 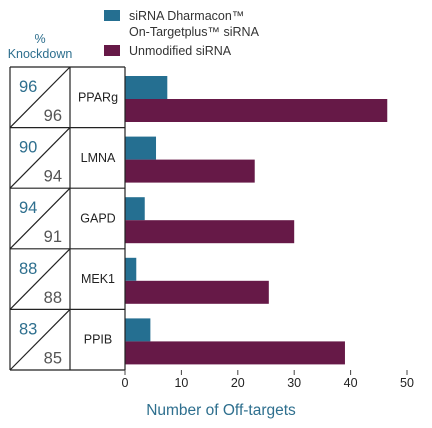 What do you see at coordinates (98, 340) in the screenshot?
I see `category-label: PPIB` at bounding box center [98, 340].